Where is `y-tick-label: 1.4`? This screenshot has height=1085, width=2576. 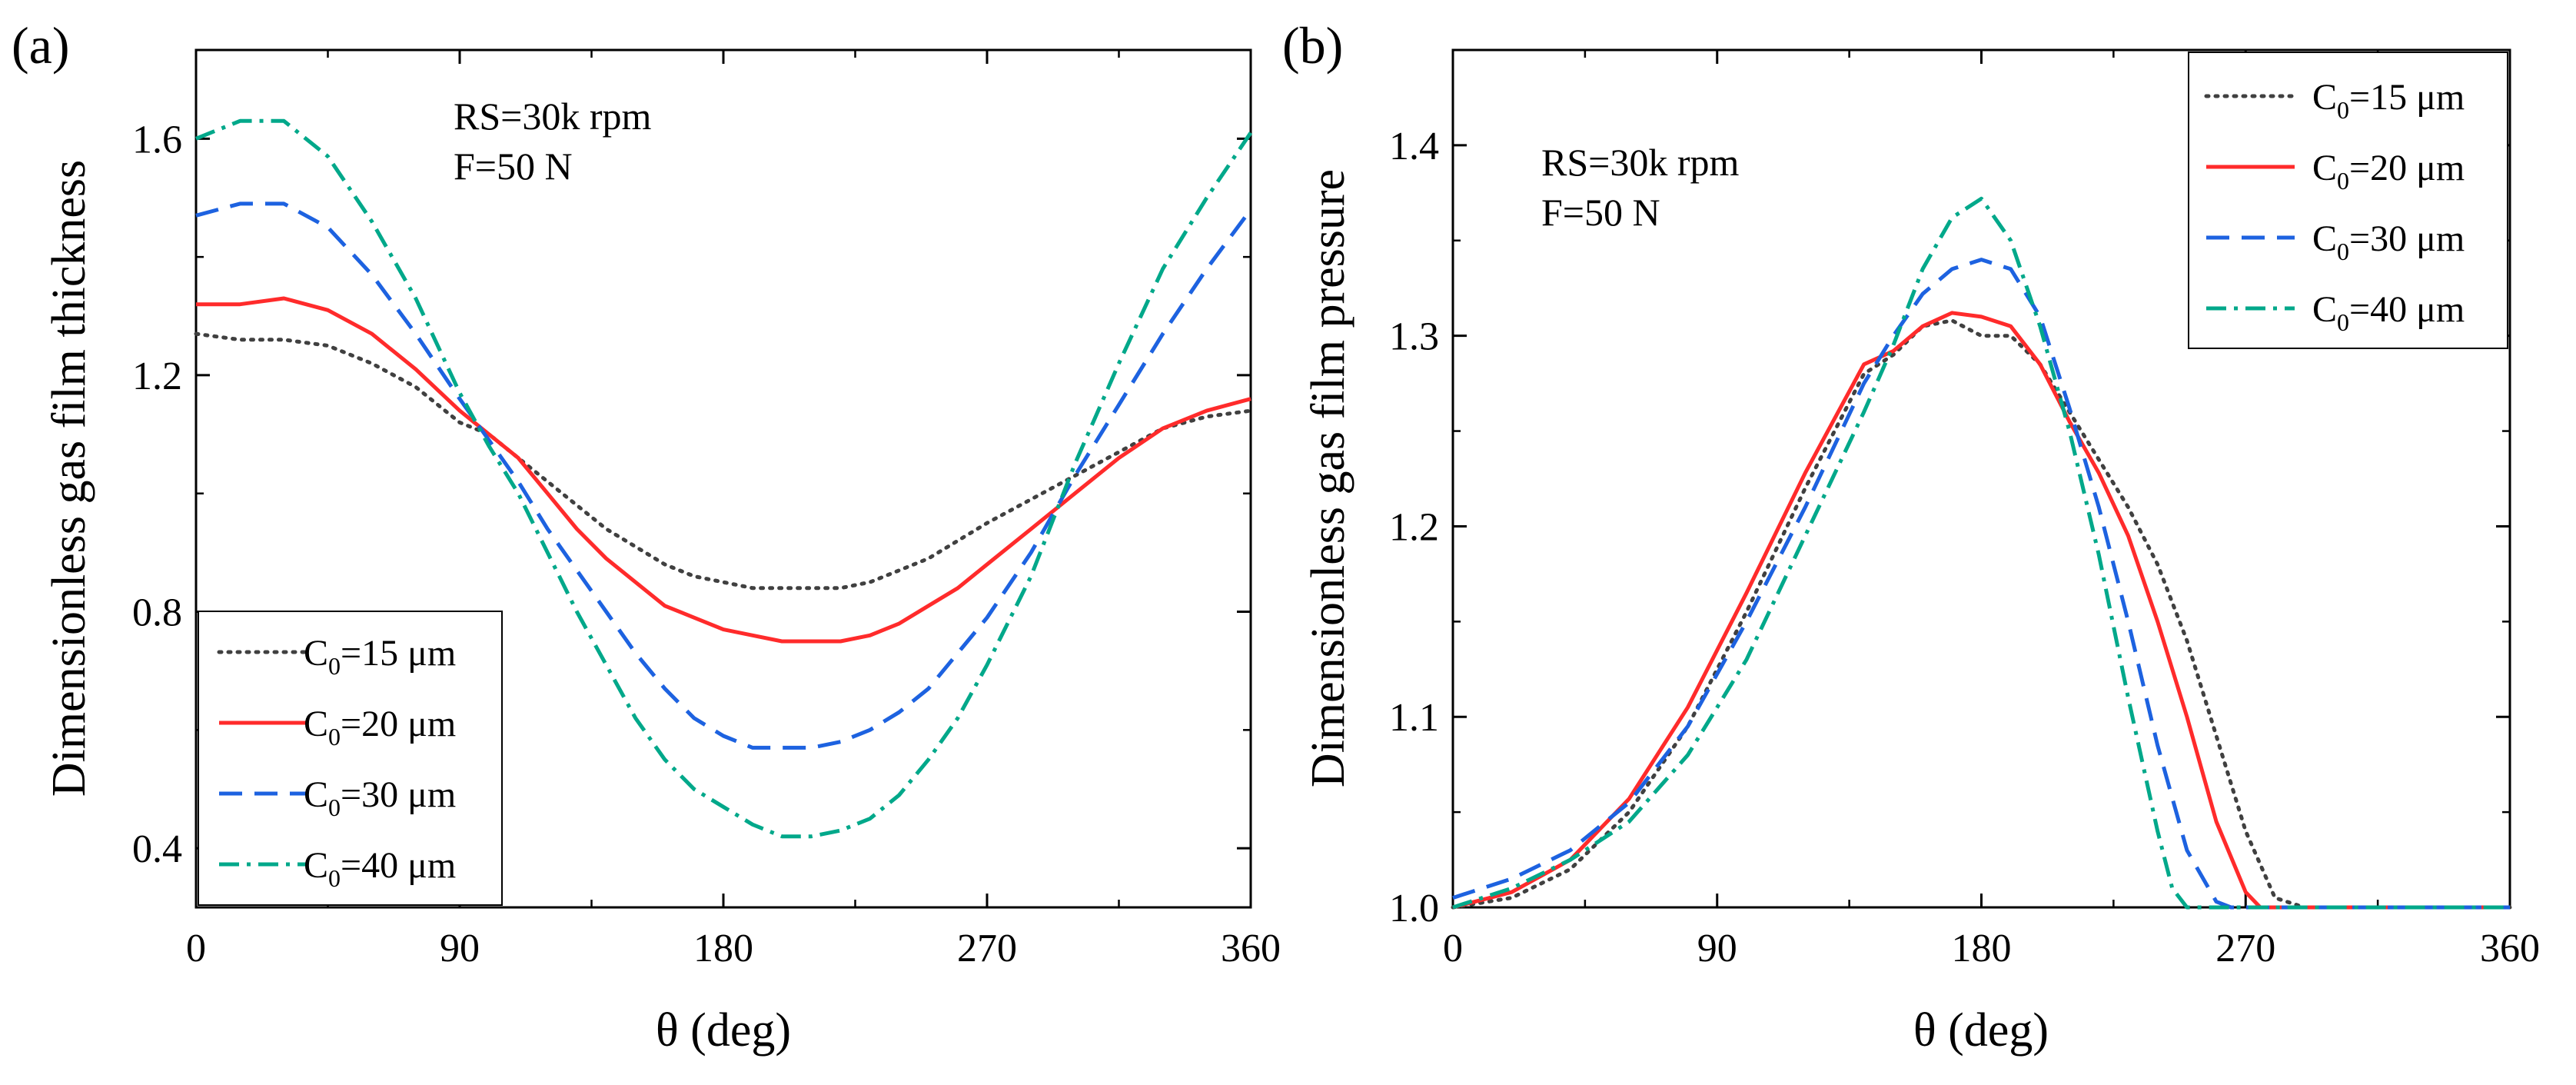 y-tick-label: 1.4 is located at coordinates (1414, 146).